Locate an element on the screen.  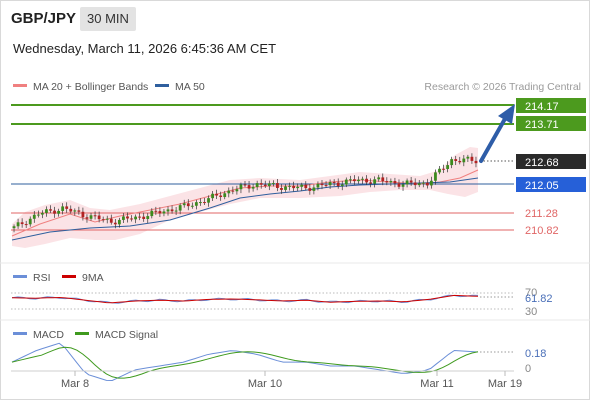
timeframe-badge: 30 MIN is located at coordinates (108, 19).